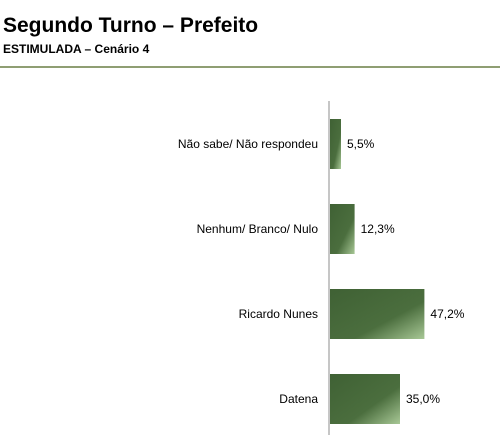  I want to click on category-label-1: Nenhum/ Branco/ Nulo, so click(258, 229).